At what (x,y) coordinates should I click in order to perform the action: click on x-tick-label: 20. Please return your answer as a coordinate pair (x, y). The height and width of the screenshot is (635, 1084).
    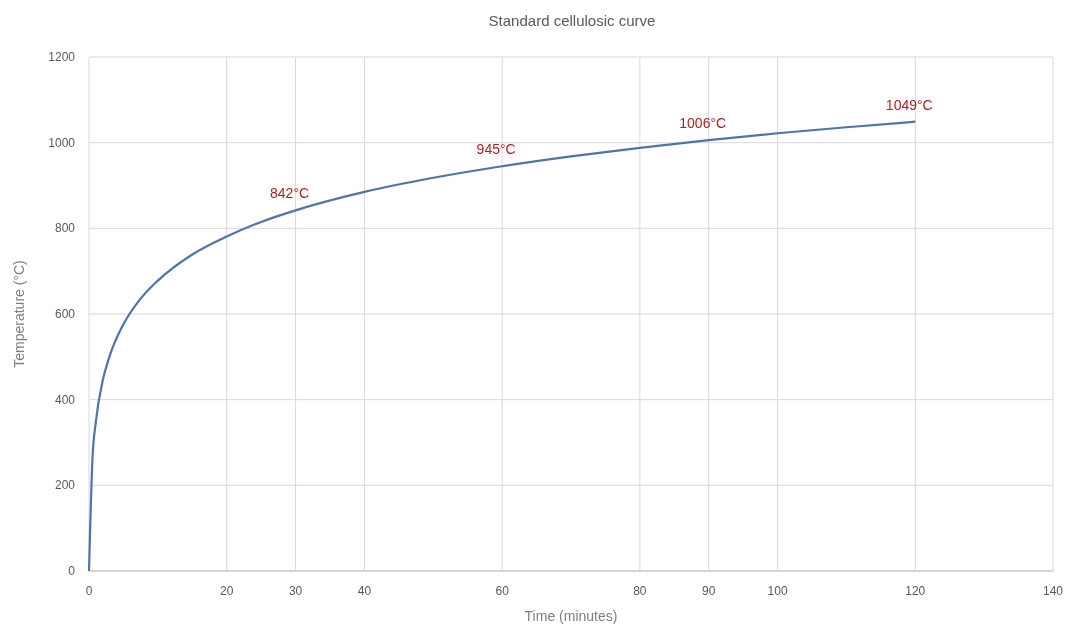
    Looking at the image, I should click on (227, 591).